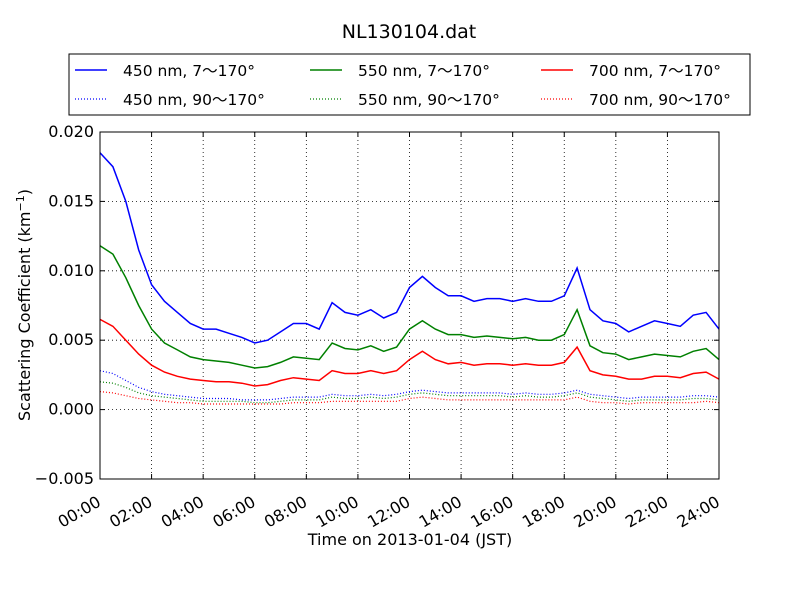 The height and width of the screenshot is (600, 800). Describe the element at coordinates (194, 100) in the screenshot. I see `legend-label-1: 450 nm, 90～170°` at that location.